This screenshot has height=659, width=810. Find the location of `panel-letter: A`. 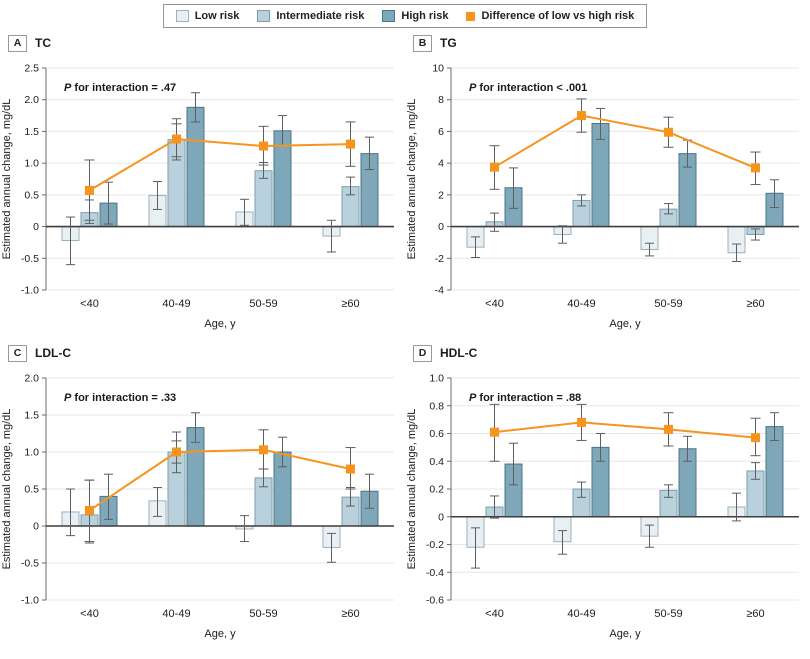

panel-letter: A is located at coordinates (17, 43).